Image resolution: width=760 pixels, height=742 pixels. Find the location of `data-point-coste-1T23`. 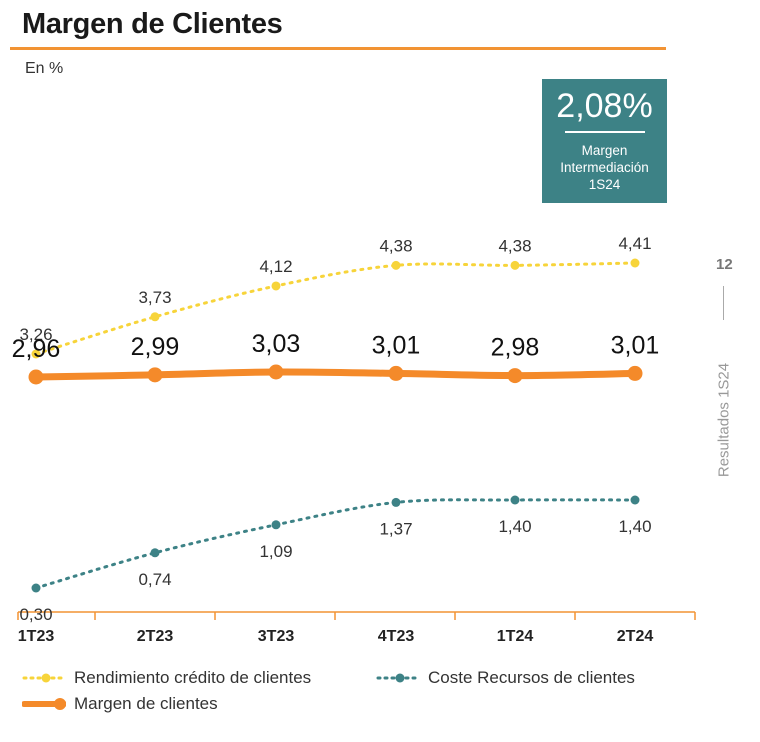

data-point-coste-1T23 is located at coordinates (36, 588).